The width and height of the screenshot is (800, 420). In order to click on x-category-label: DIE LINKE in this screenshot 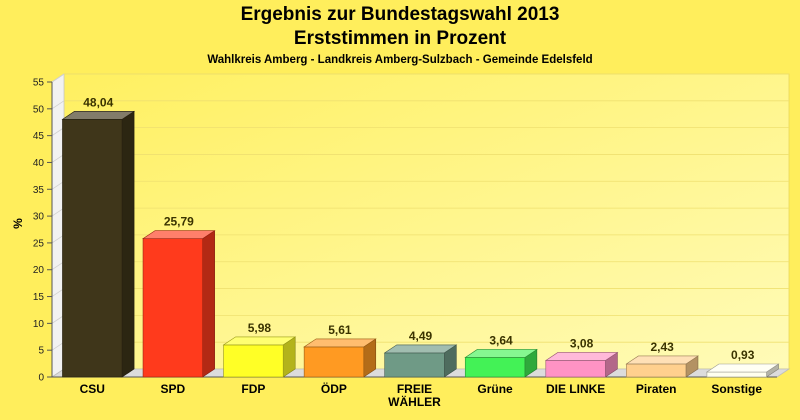, I will do `click(575, 389)`.